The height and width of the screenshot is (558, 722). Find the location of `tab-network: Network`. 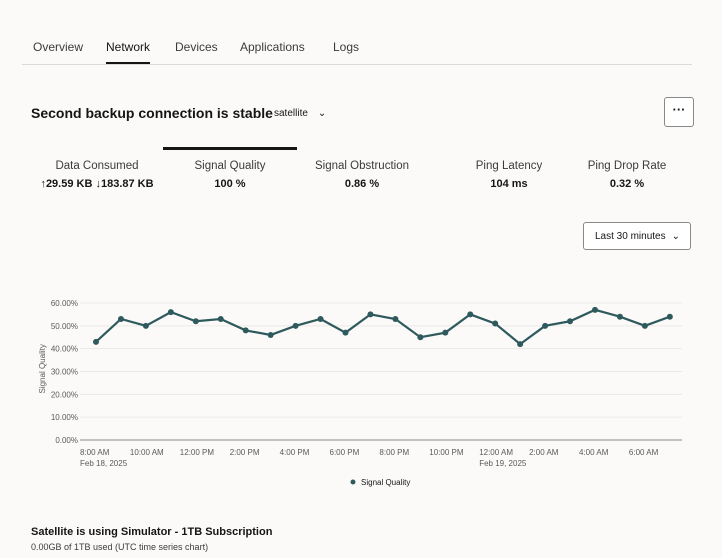

tab-network: Network is located at coordinates (128, 52).